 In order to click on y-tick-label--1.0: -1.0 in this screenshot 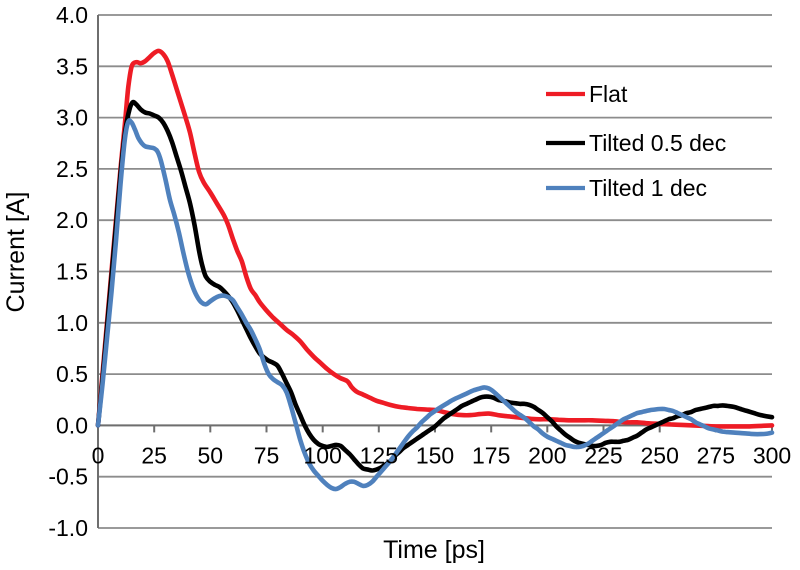, I will do `click(68, 528)`.